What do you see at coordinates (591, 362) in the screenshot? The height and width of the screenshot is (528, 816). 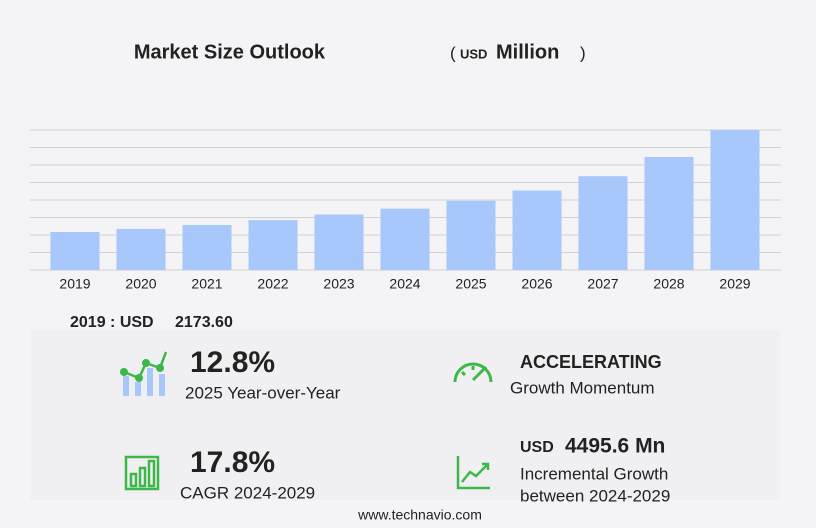 I see `momentum-value: ACCELERATING` at bounding box center [591, 362].